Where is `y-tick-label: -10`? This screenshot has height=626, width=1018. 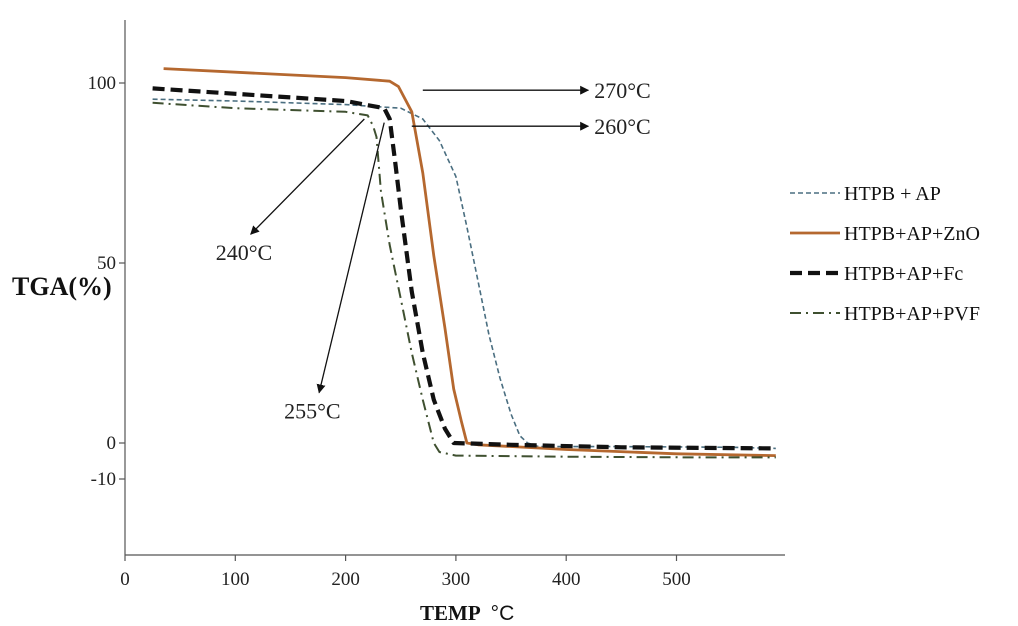 y-tick-label: -10 is located at coordinates (103, 479).